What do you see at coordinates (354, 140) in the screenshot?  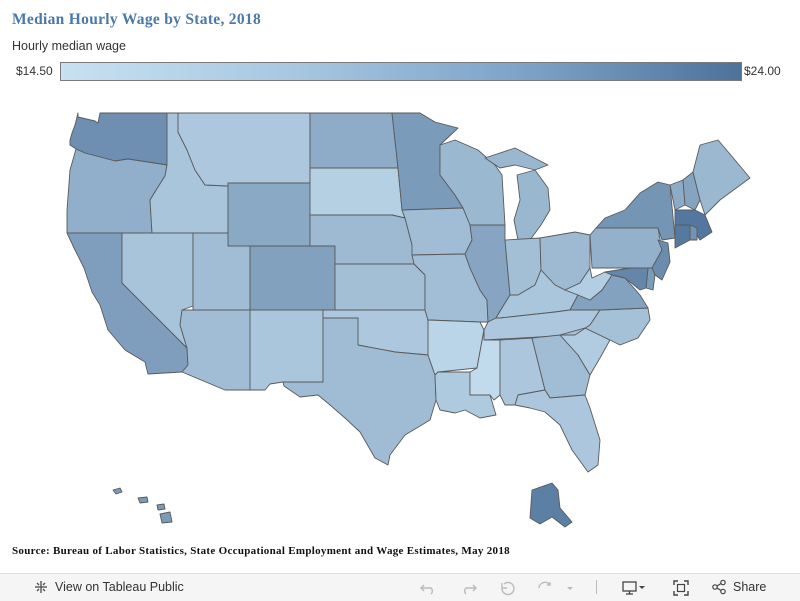 I see `state-nd` at bounding box center [354, 140].